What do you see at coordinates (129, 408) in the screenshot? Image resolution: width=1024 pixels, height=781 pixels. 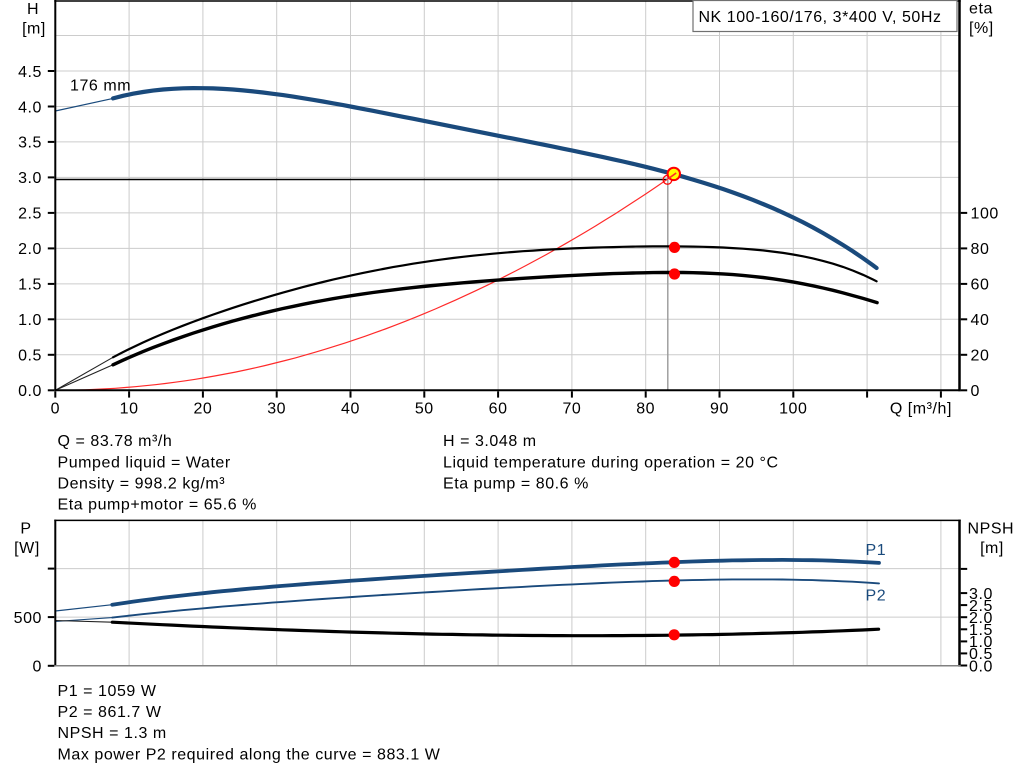 I see `svg-text: 10` at bounding box center [129, 408].